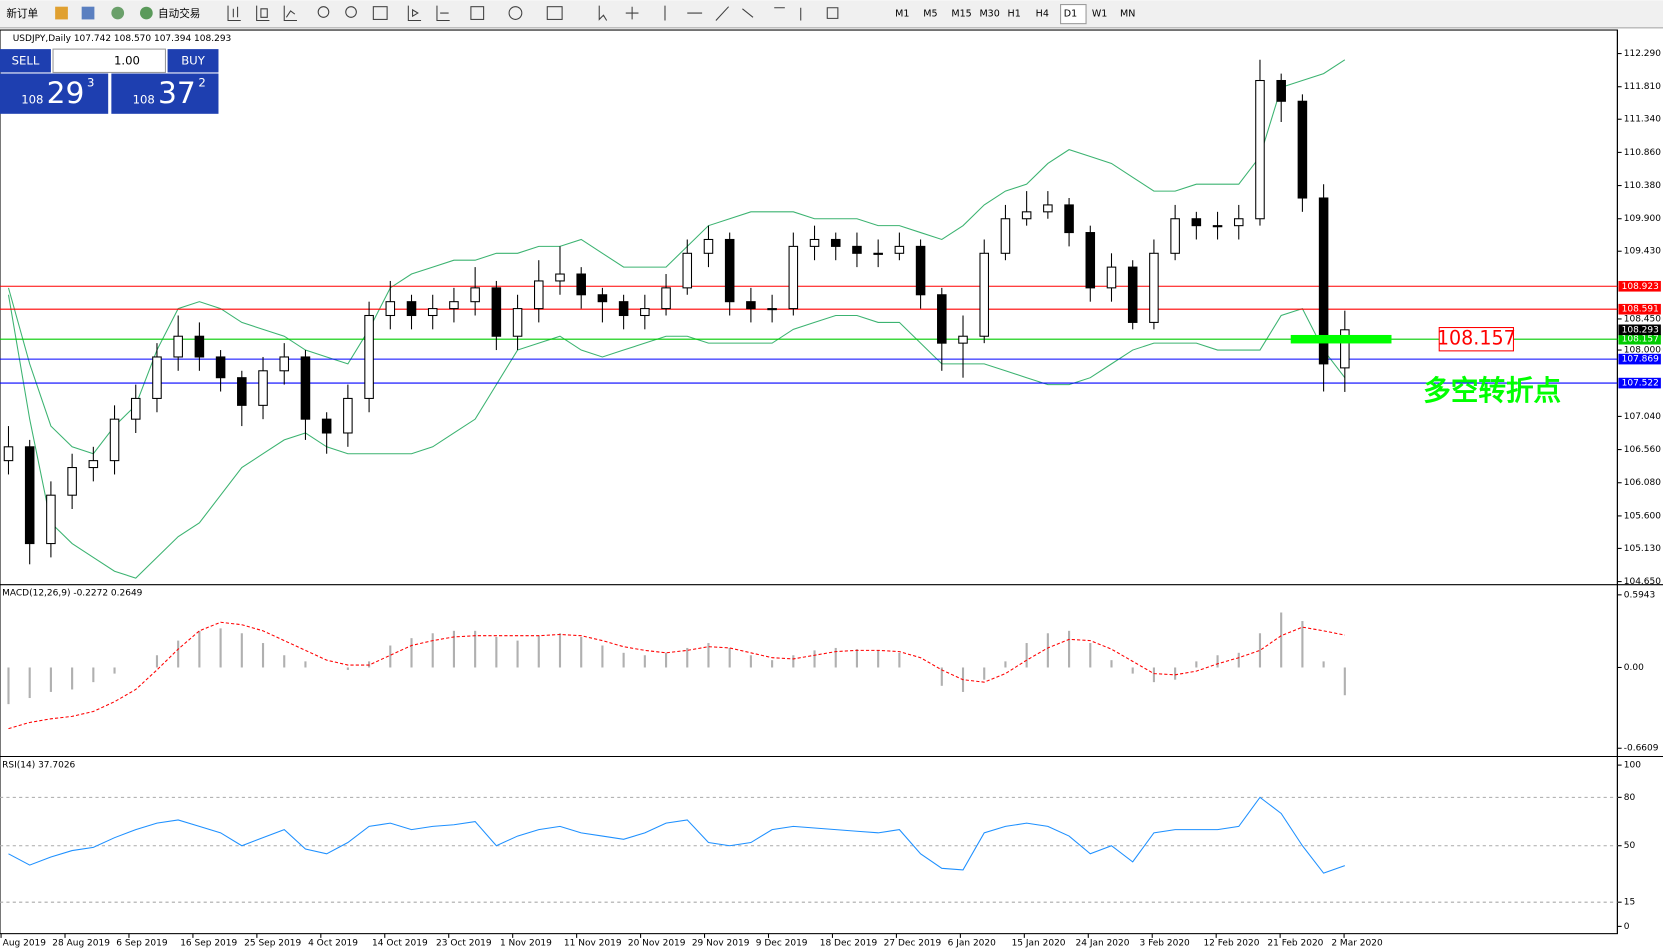 This screenshot has width=1663, height=952. Describe the element at coordinates (333, 944) in the screenshot. I see `x-tick-label: 4 Oct 2019` at that location.